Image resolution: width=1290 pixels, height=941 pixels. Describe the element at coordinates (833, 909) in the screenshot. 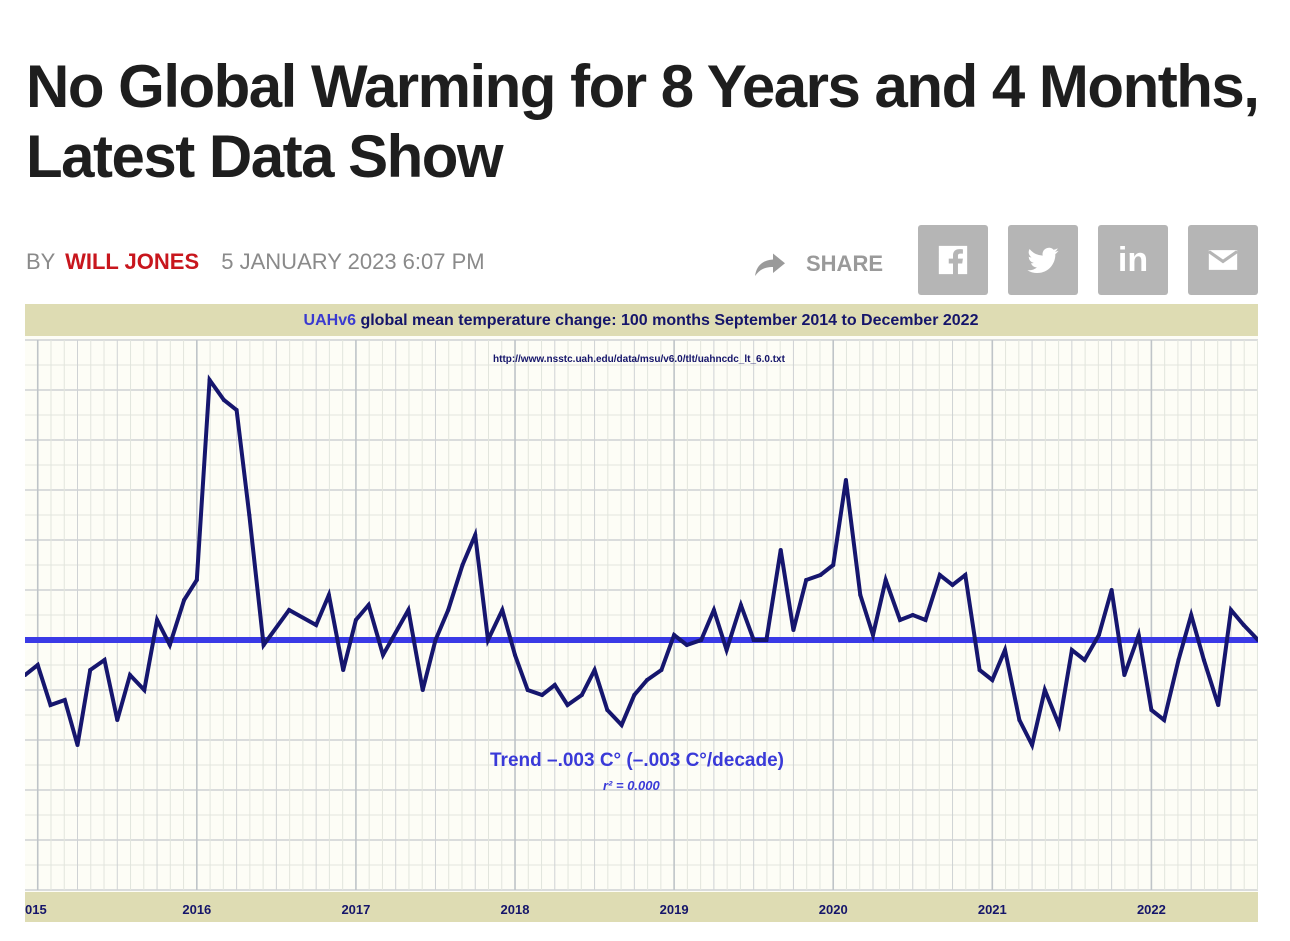

I see `x-tick-label: 2020` at that location.